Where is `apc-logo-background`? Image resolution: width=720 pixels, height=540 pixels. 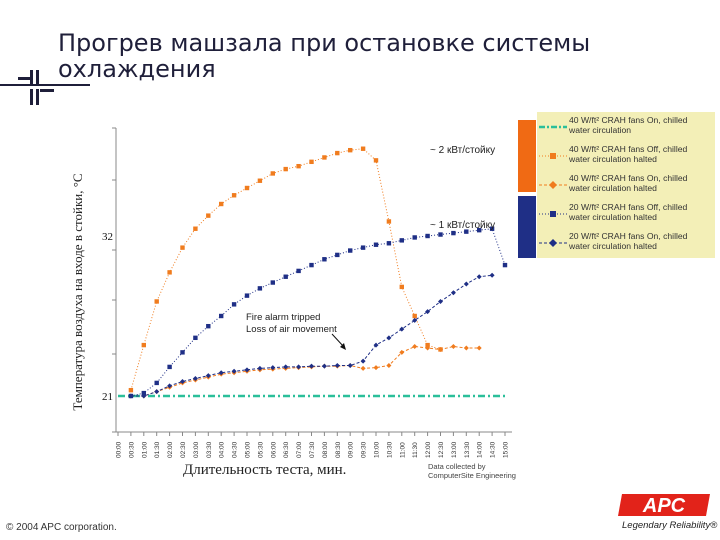
apc-logo-background is located at coordinates (664, 505).